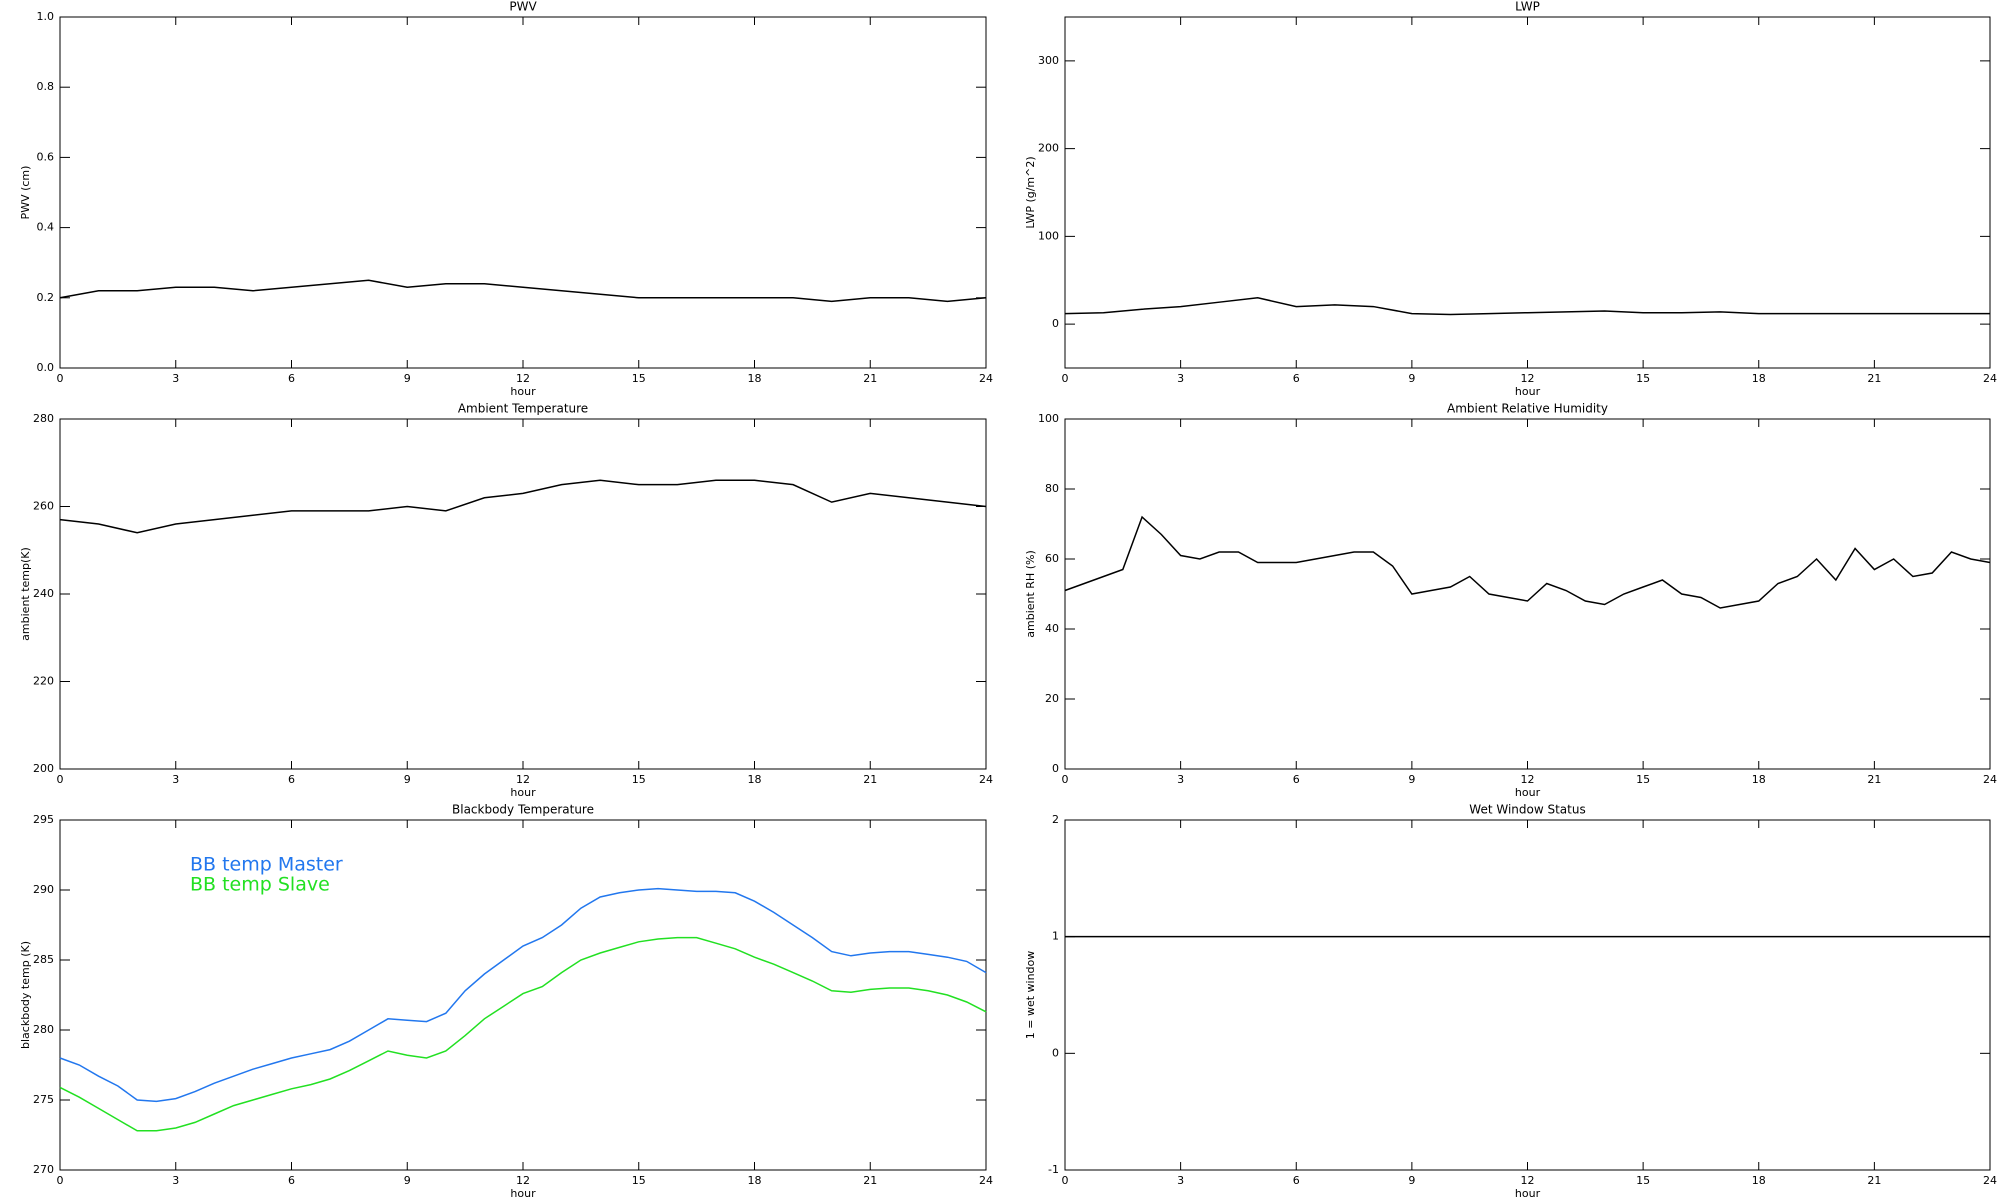  Describe the element at coordinates (1030, 995) in the screenshot. I see `y-axis-label: 1 = wet window` at that location.